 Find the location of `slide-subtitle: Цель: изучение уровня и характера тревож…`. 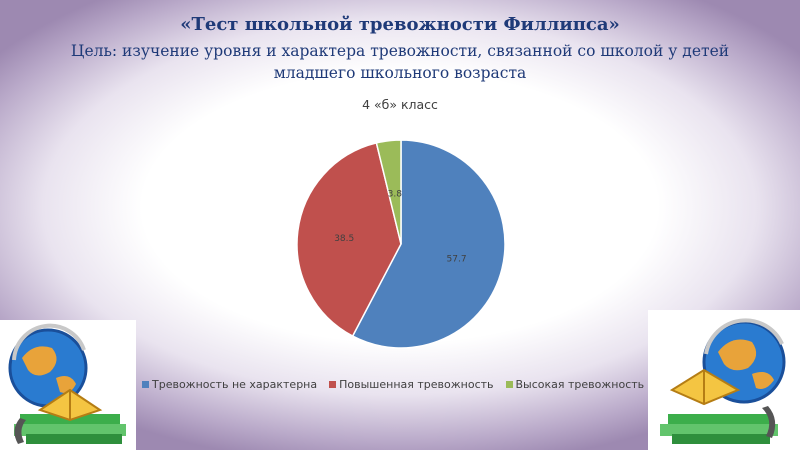

slide-subtitle: Цель: изучение уровня и характера тревож… is located at coordinates (400, 62).